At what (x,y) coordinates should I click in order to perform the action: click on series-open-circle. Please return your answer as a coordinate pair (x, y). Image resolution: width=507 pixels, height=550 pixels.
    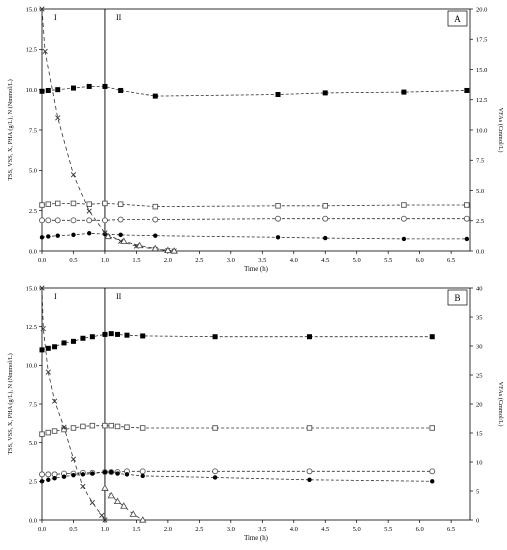
    Looking at the image, I should click on (254, 219).